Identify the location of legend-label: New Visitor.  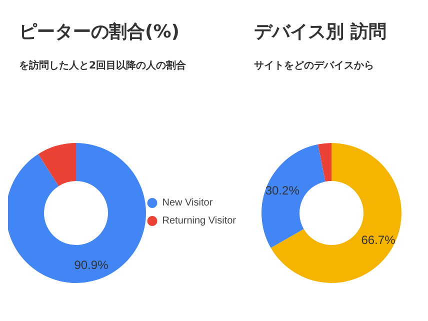
(188, 203).